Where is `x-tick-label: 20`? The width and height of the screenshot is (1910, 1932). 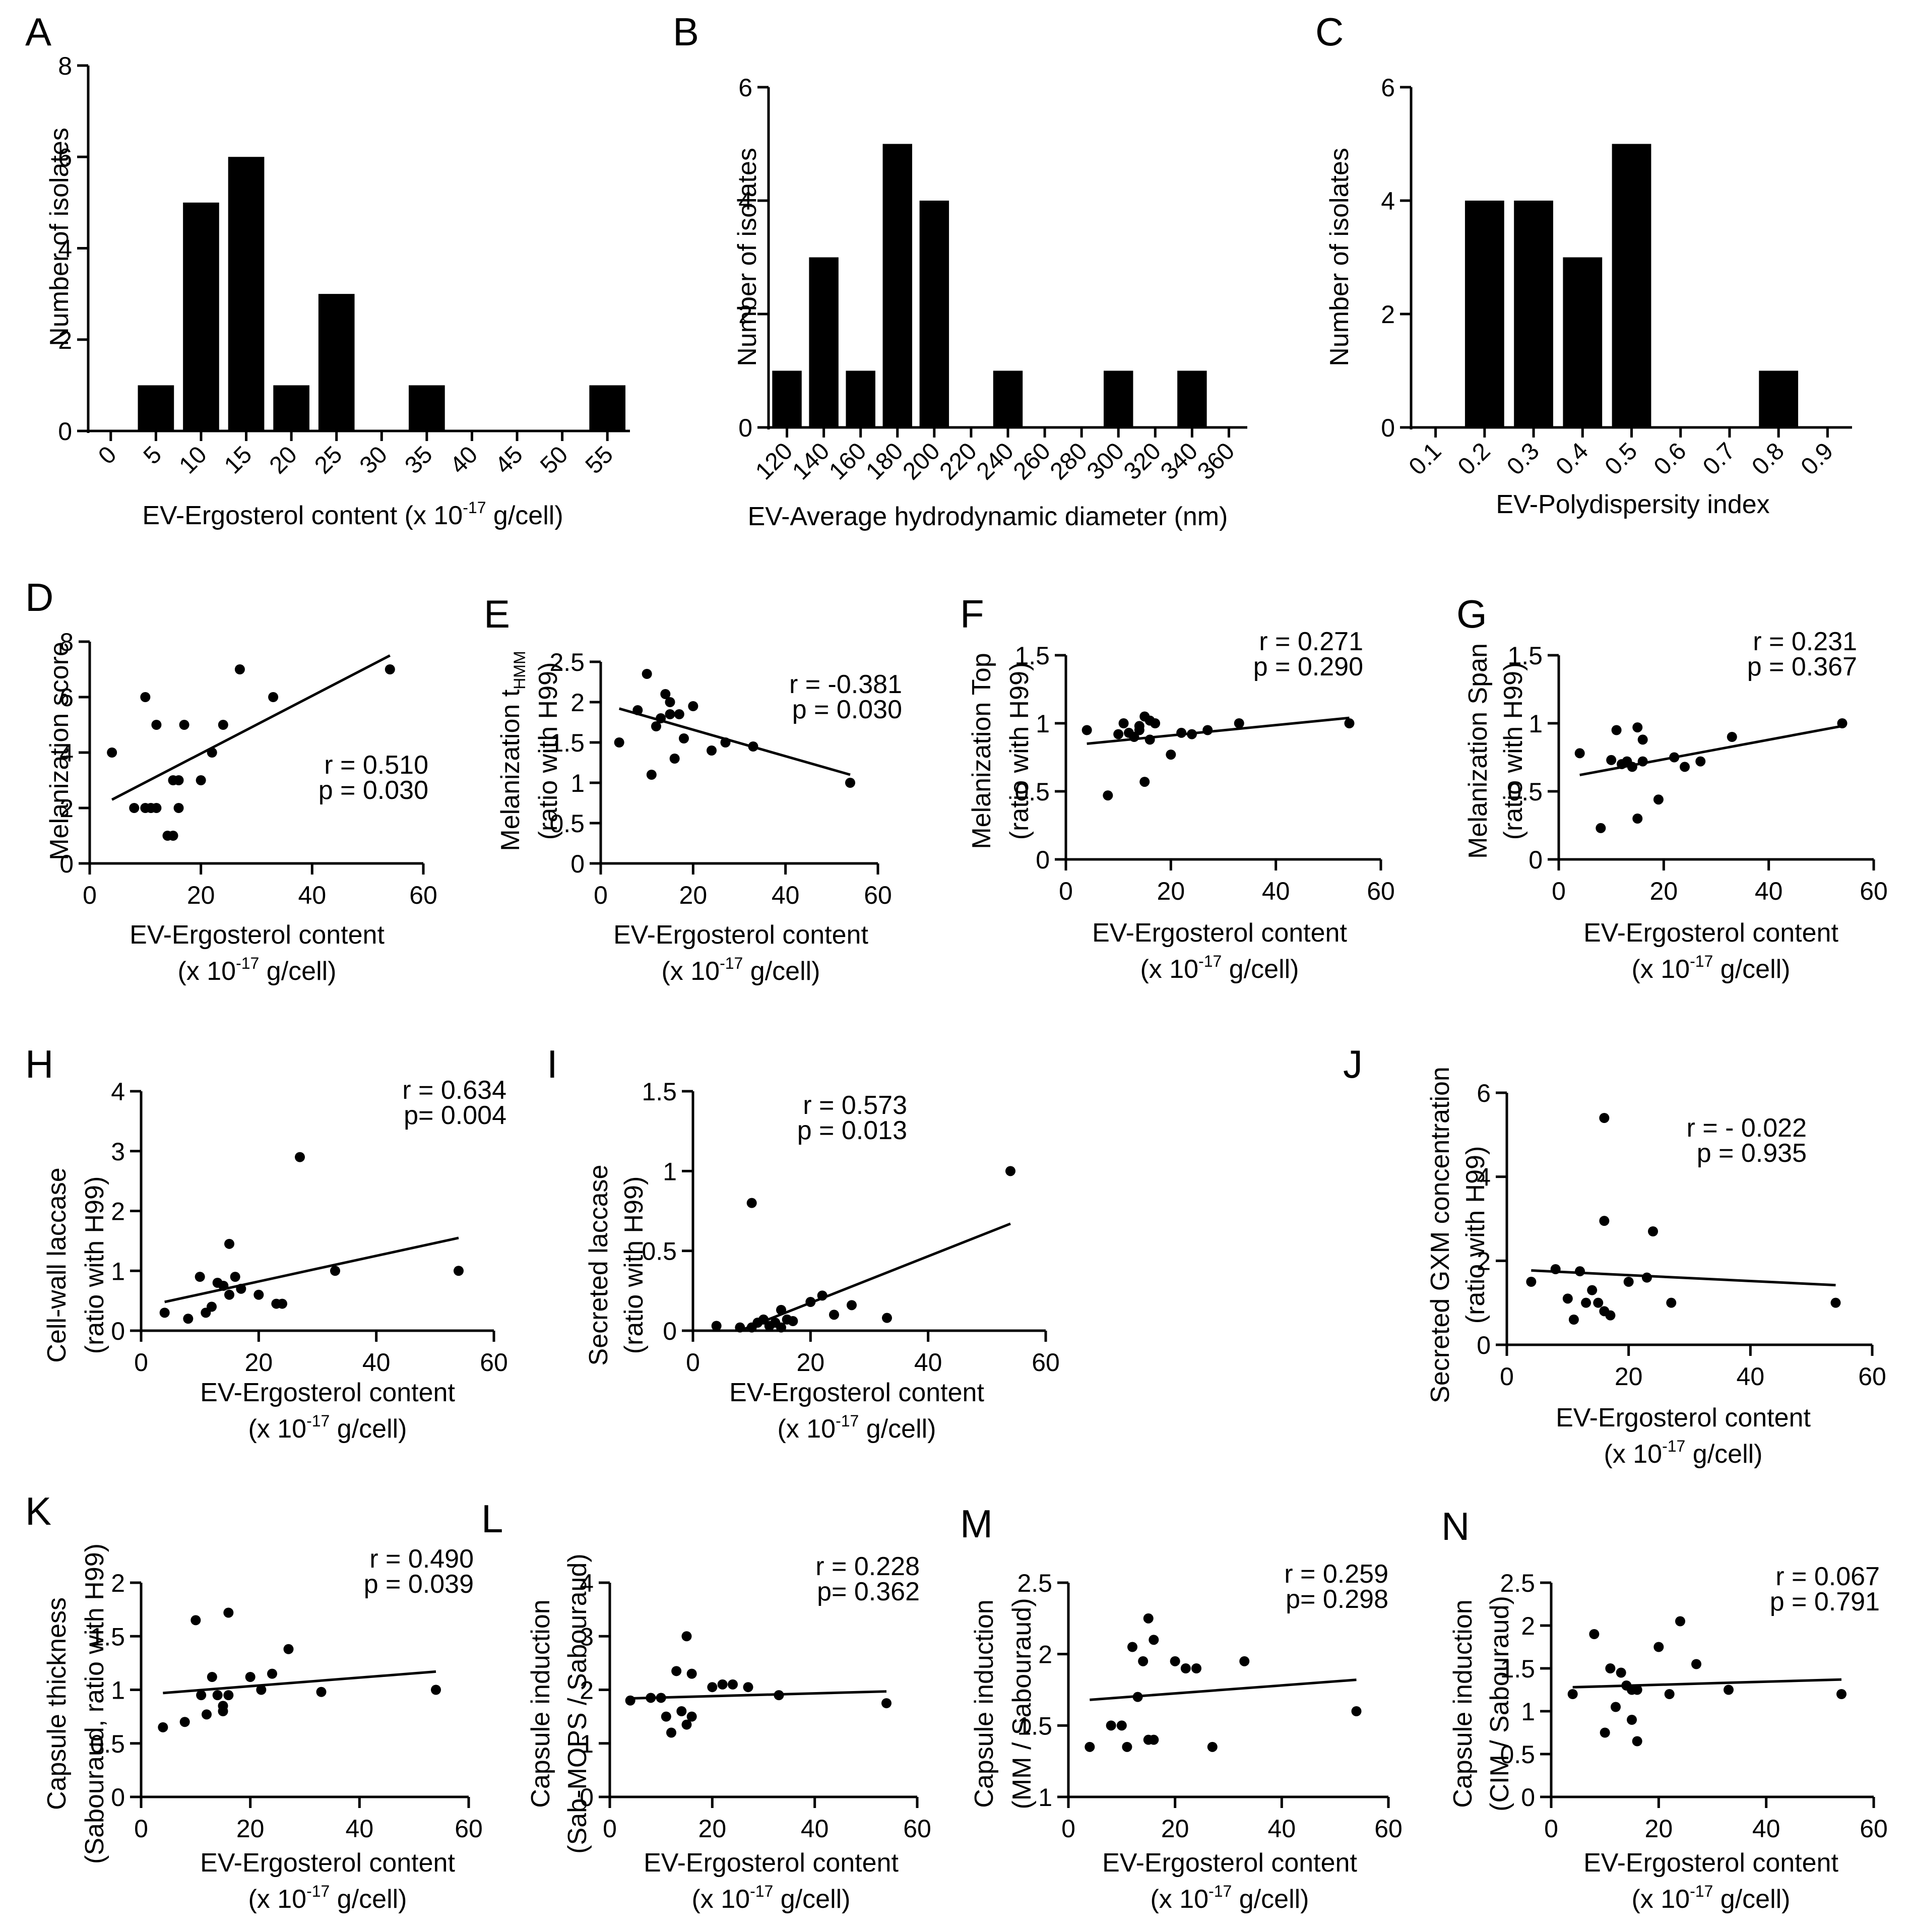 x-tick-label: 20 is located at coordinates (1171, 891).